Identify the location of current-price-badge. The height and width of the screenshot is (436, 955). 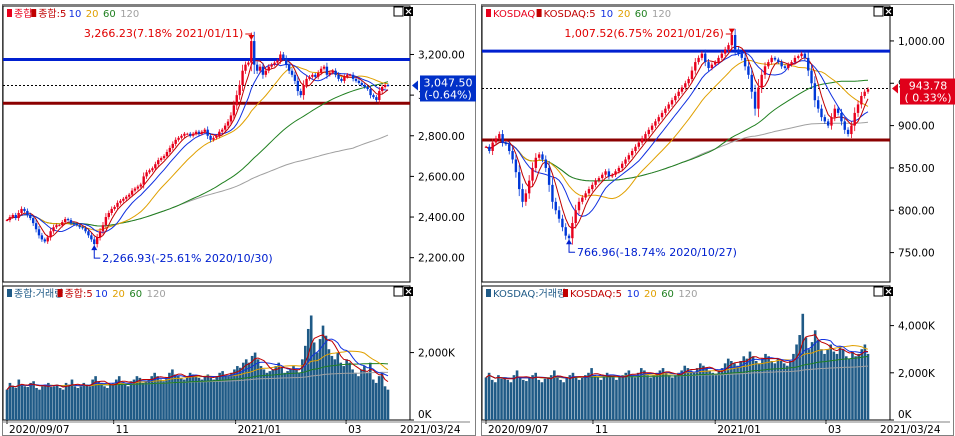
(927, 91).